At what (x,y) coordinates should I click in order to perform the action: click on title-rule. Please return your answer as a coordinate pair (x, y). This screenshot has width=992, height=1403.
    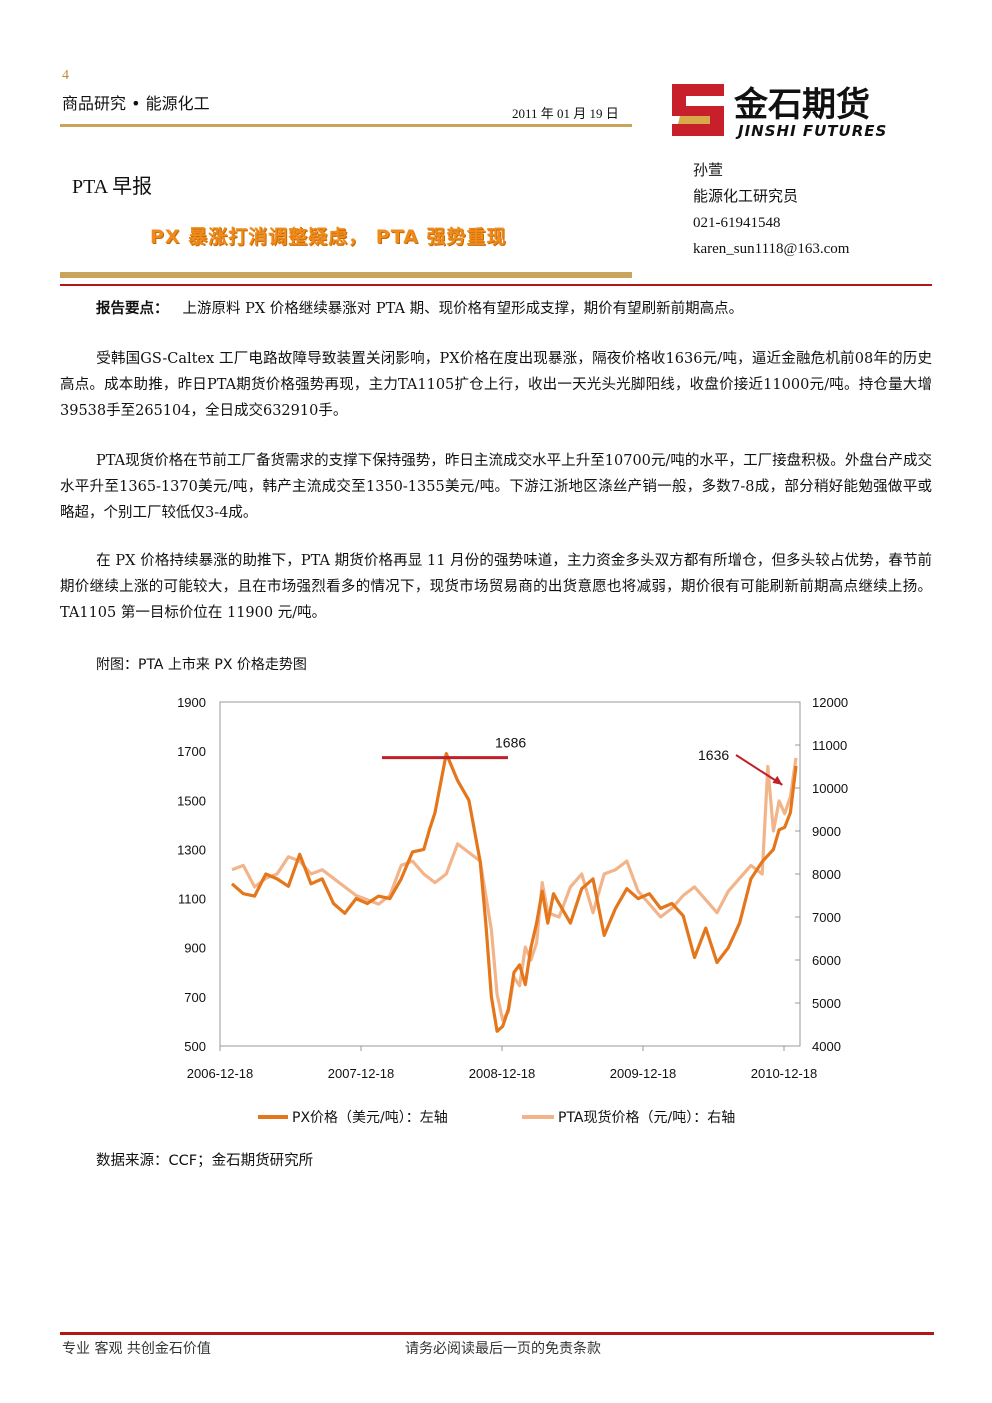
    Looking at the image, I should click on (346, 275).